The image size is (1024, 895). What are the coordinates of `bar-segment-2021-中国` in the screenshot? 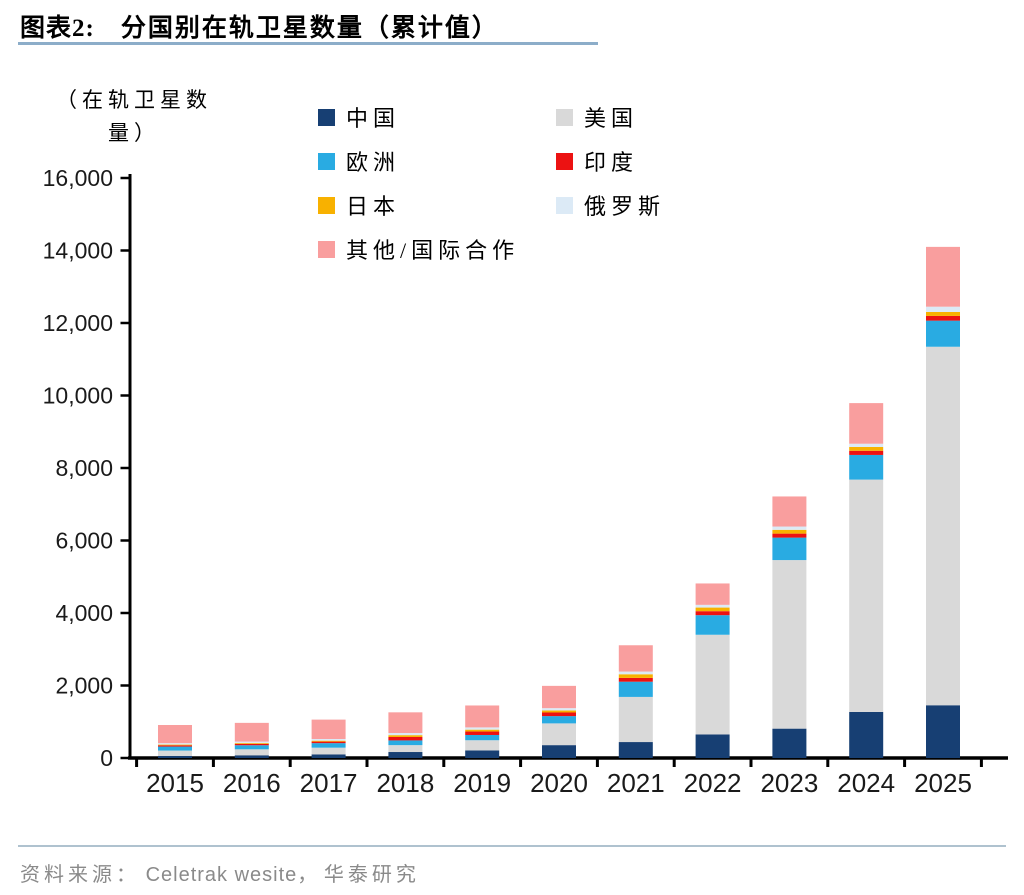 It's located at (635, 750).